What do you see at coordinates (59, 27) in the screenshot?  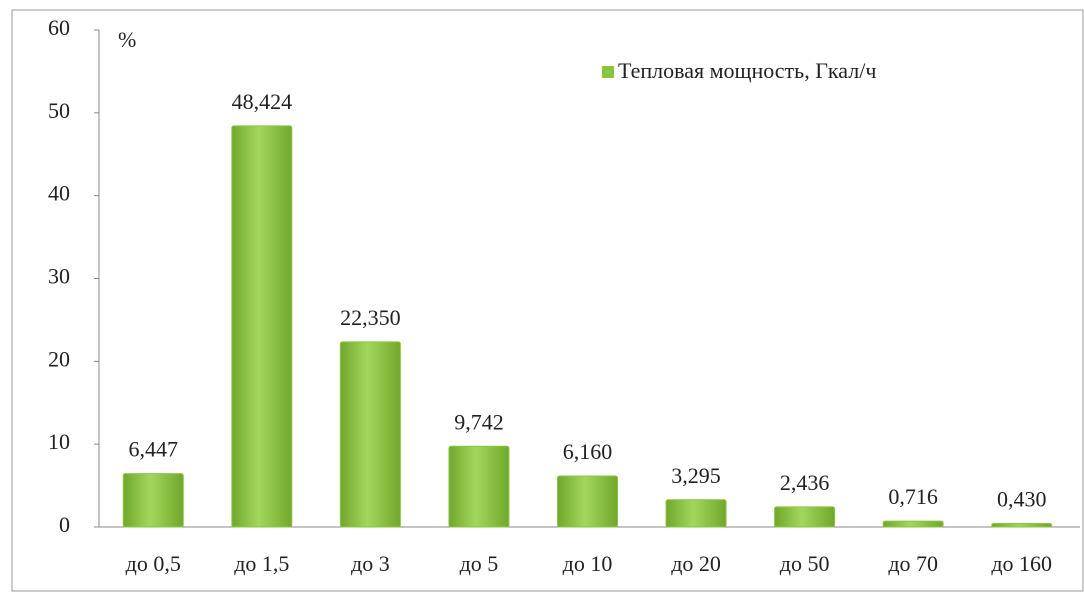 I see `y-tick-label: 60` at bounding box center [59, 27].